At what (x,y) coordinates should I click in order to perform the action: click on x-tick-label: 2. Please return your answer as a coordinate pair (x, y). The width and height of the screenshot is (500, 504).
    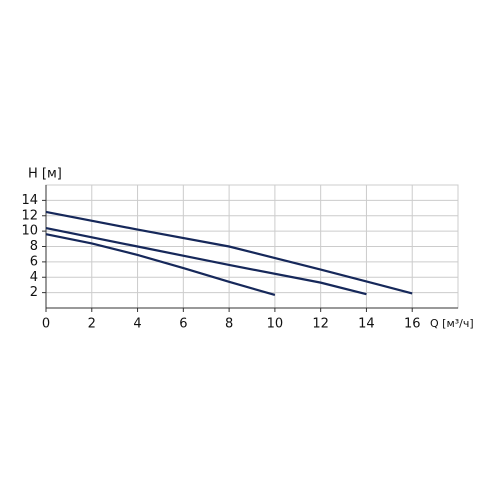
    Looking at the image, I should click on (92, 324).